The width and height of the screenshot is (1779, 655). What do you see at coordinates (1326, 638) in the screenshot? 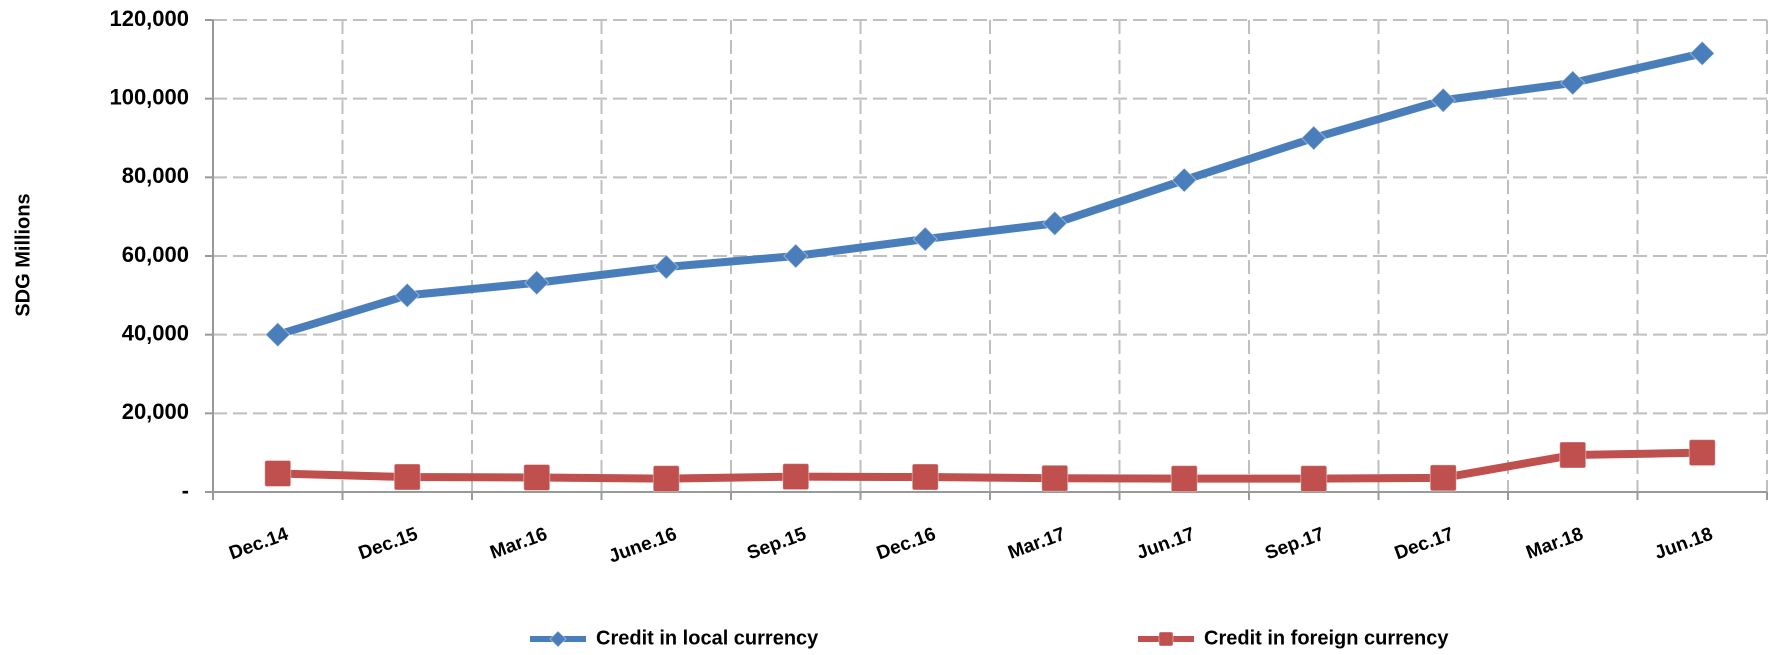
I see `legend-label: Credit in foreign currency` at bounding box center [1326, 638].